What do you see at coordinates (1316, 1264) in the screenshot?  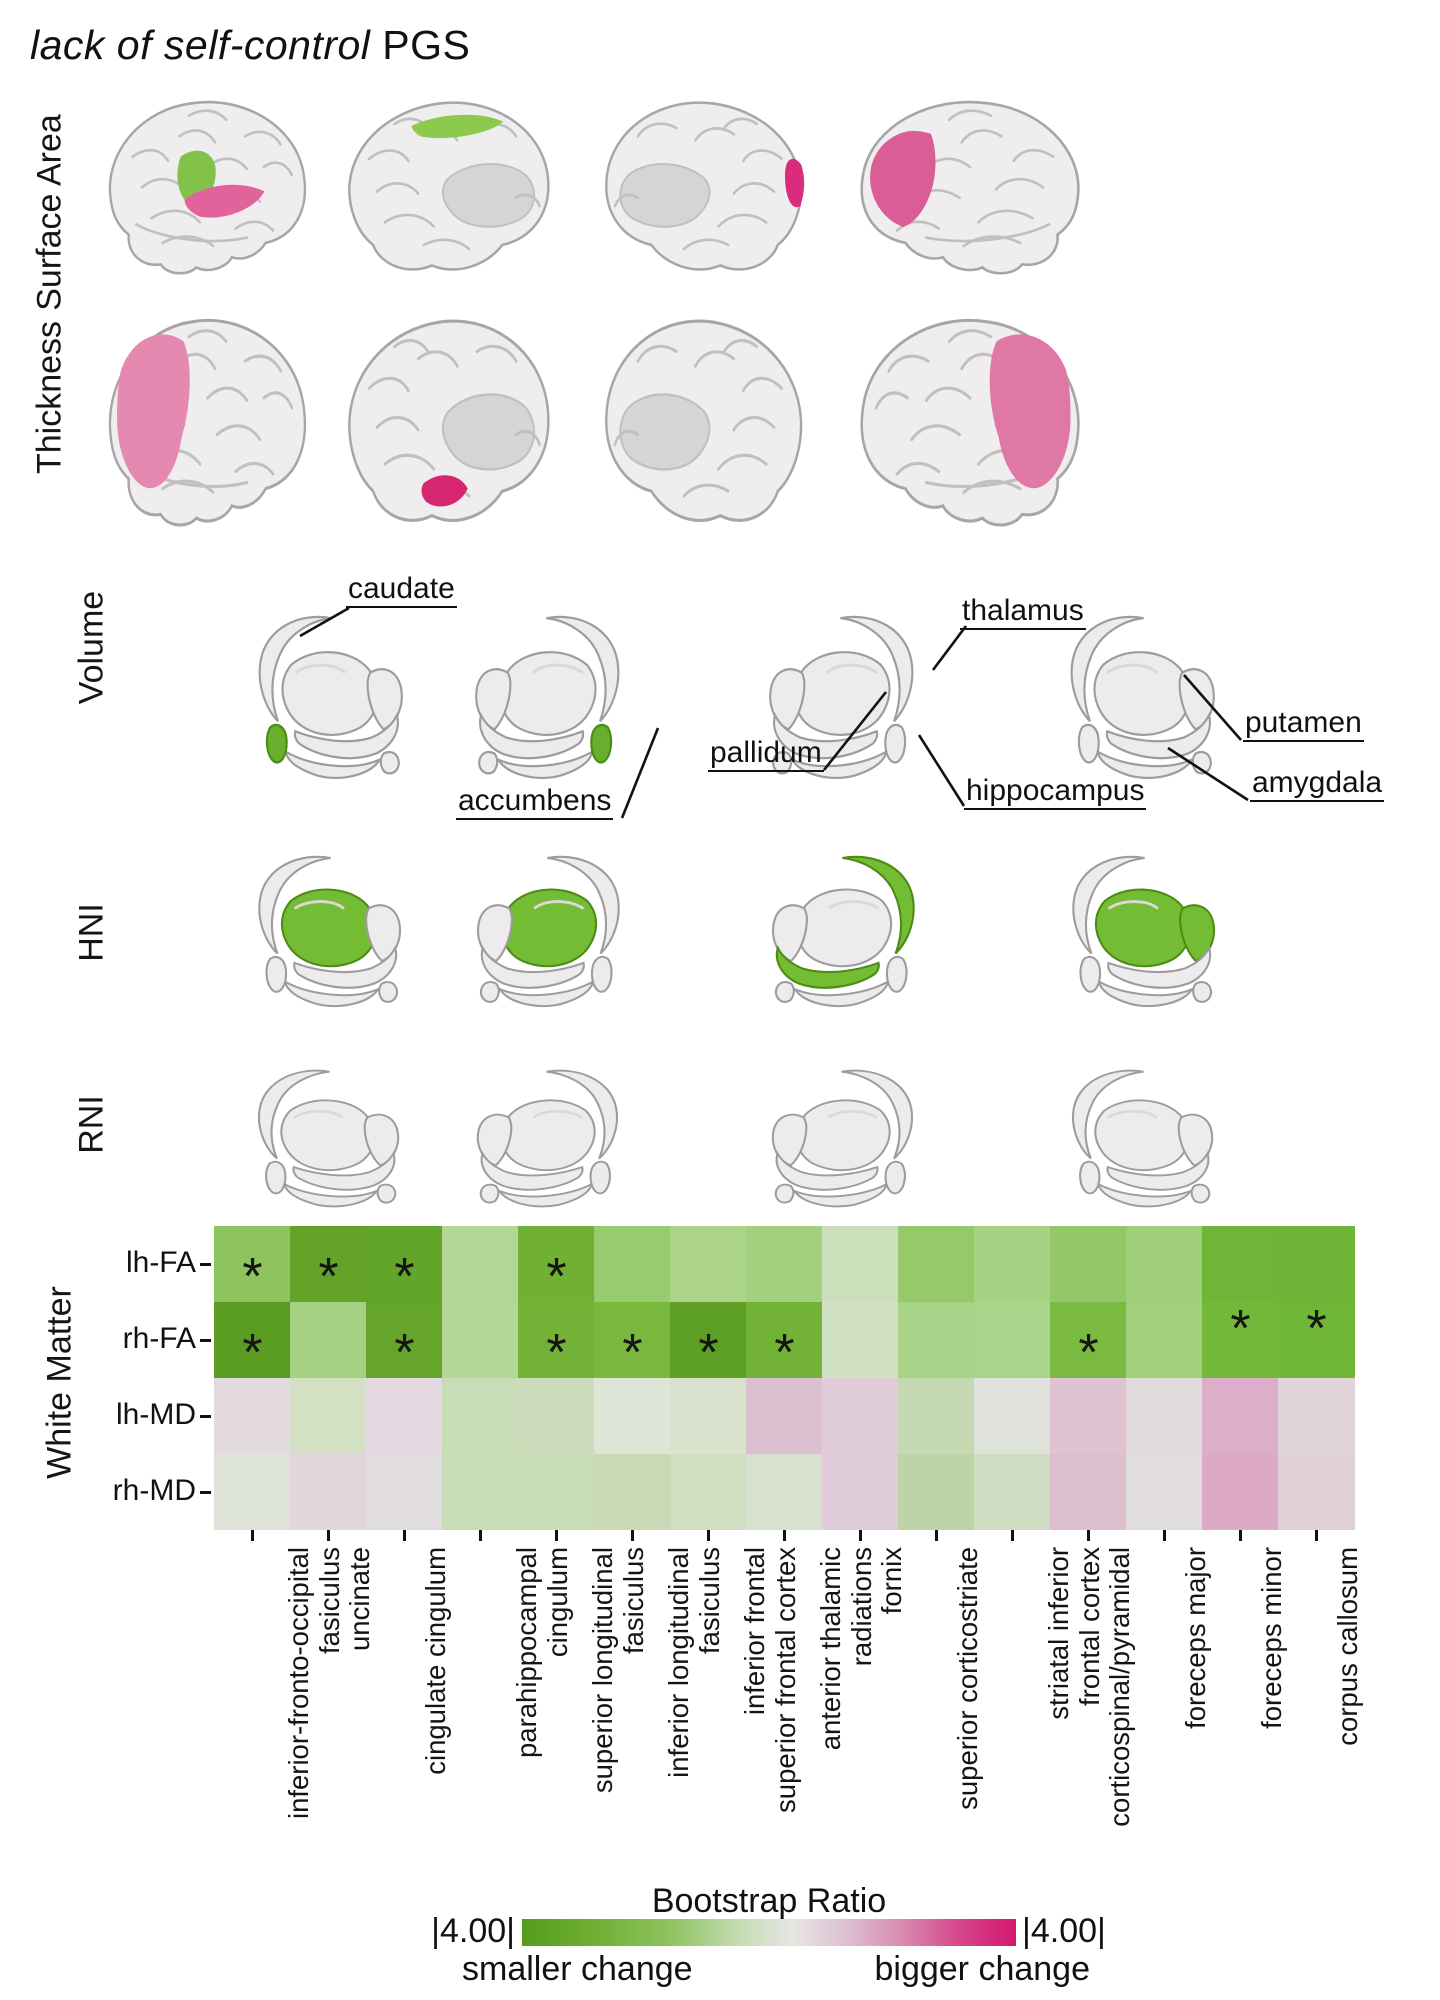 I see `heatmap-cell-lh-FA-col15` at bounding box center [1316, 1264].